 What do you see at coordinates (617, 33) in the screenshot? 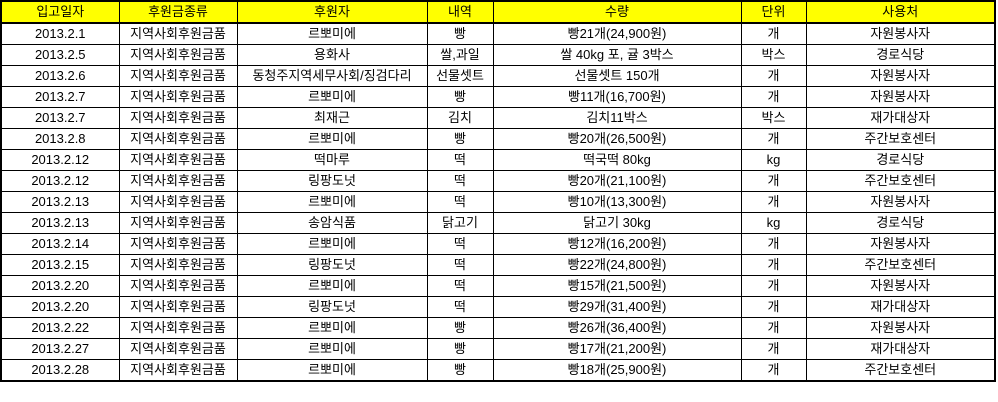
I see `table-cell: 빵21개(24,900원)` at bounding box center [617, 33].